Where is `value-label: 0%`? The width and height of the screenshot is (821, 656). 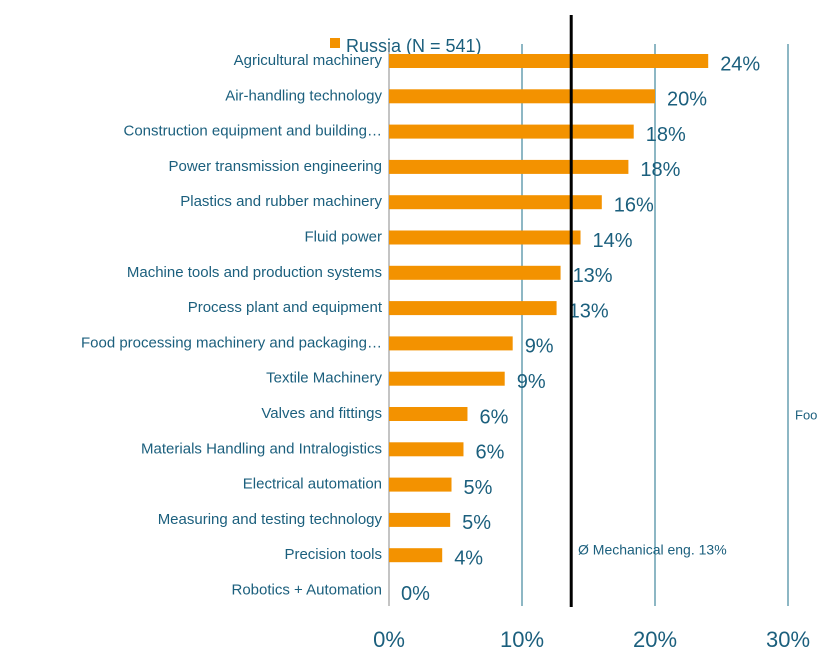 value-label: 0% is located at coordinates (415, 594).